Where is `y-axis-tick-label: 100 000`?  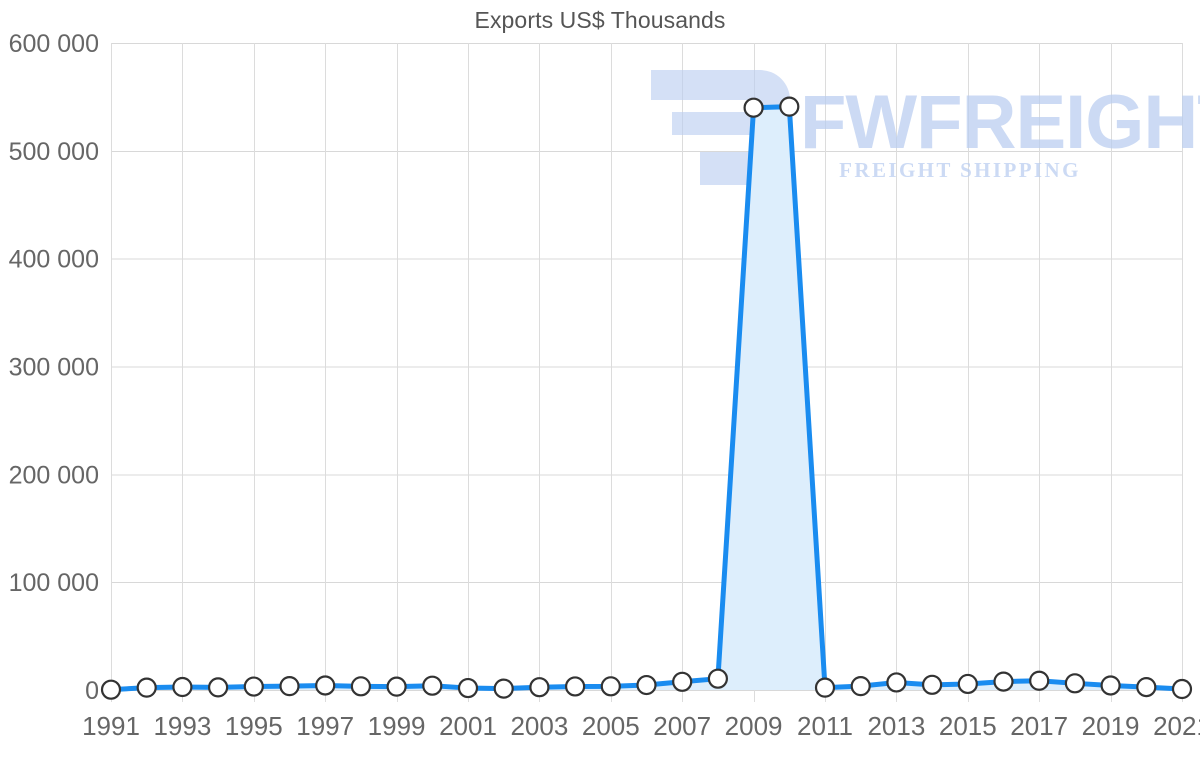
y-axis-tick-label: 100 000 is located at coordinates (54, 583).